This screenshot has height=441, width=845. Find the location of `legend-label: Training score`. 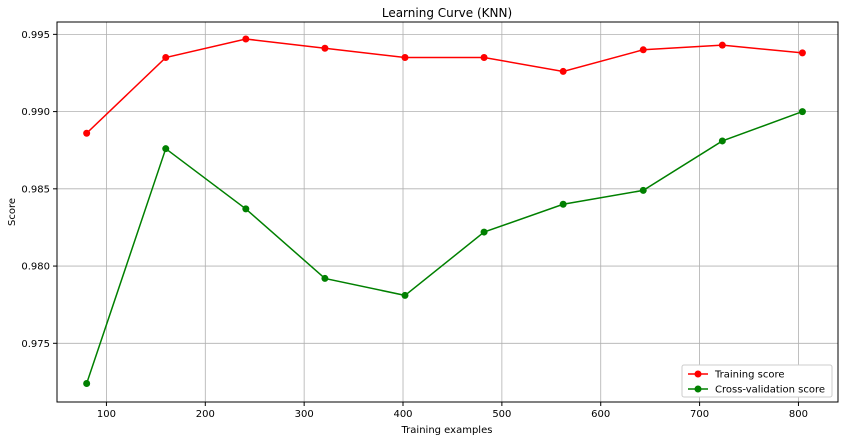

legend-label: Training score is located at coordinates (749, 375).